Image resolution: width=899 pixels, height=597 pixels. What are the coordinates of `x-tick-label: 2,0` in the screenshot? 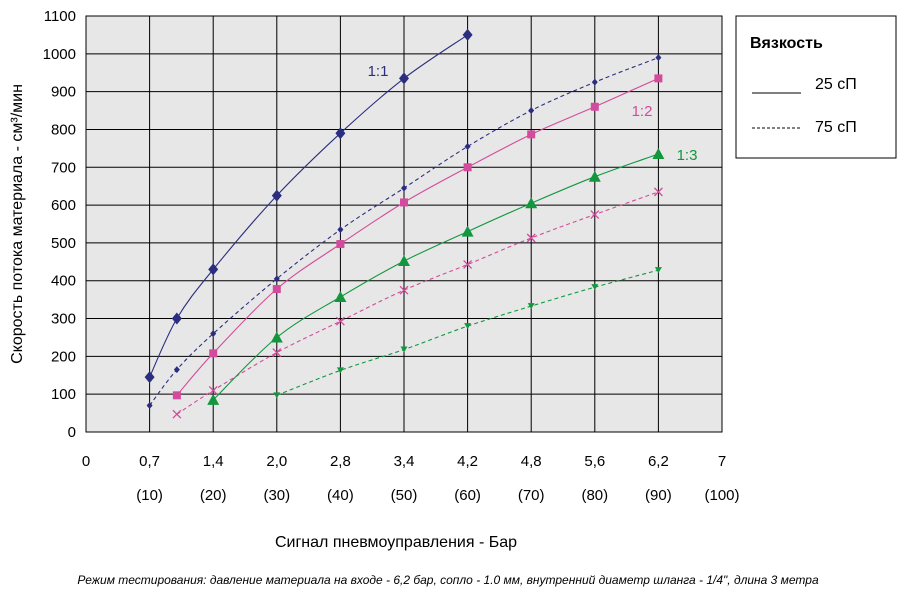 It's located at (276, 461).